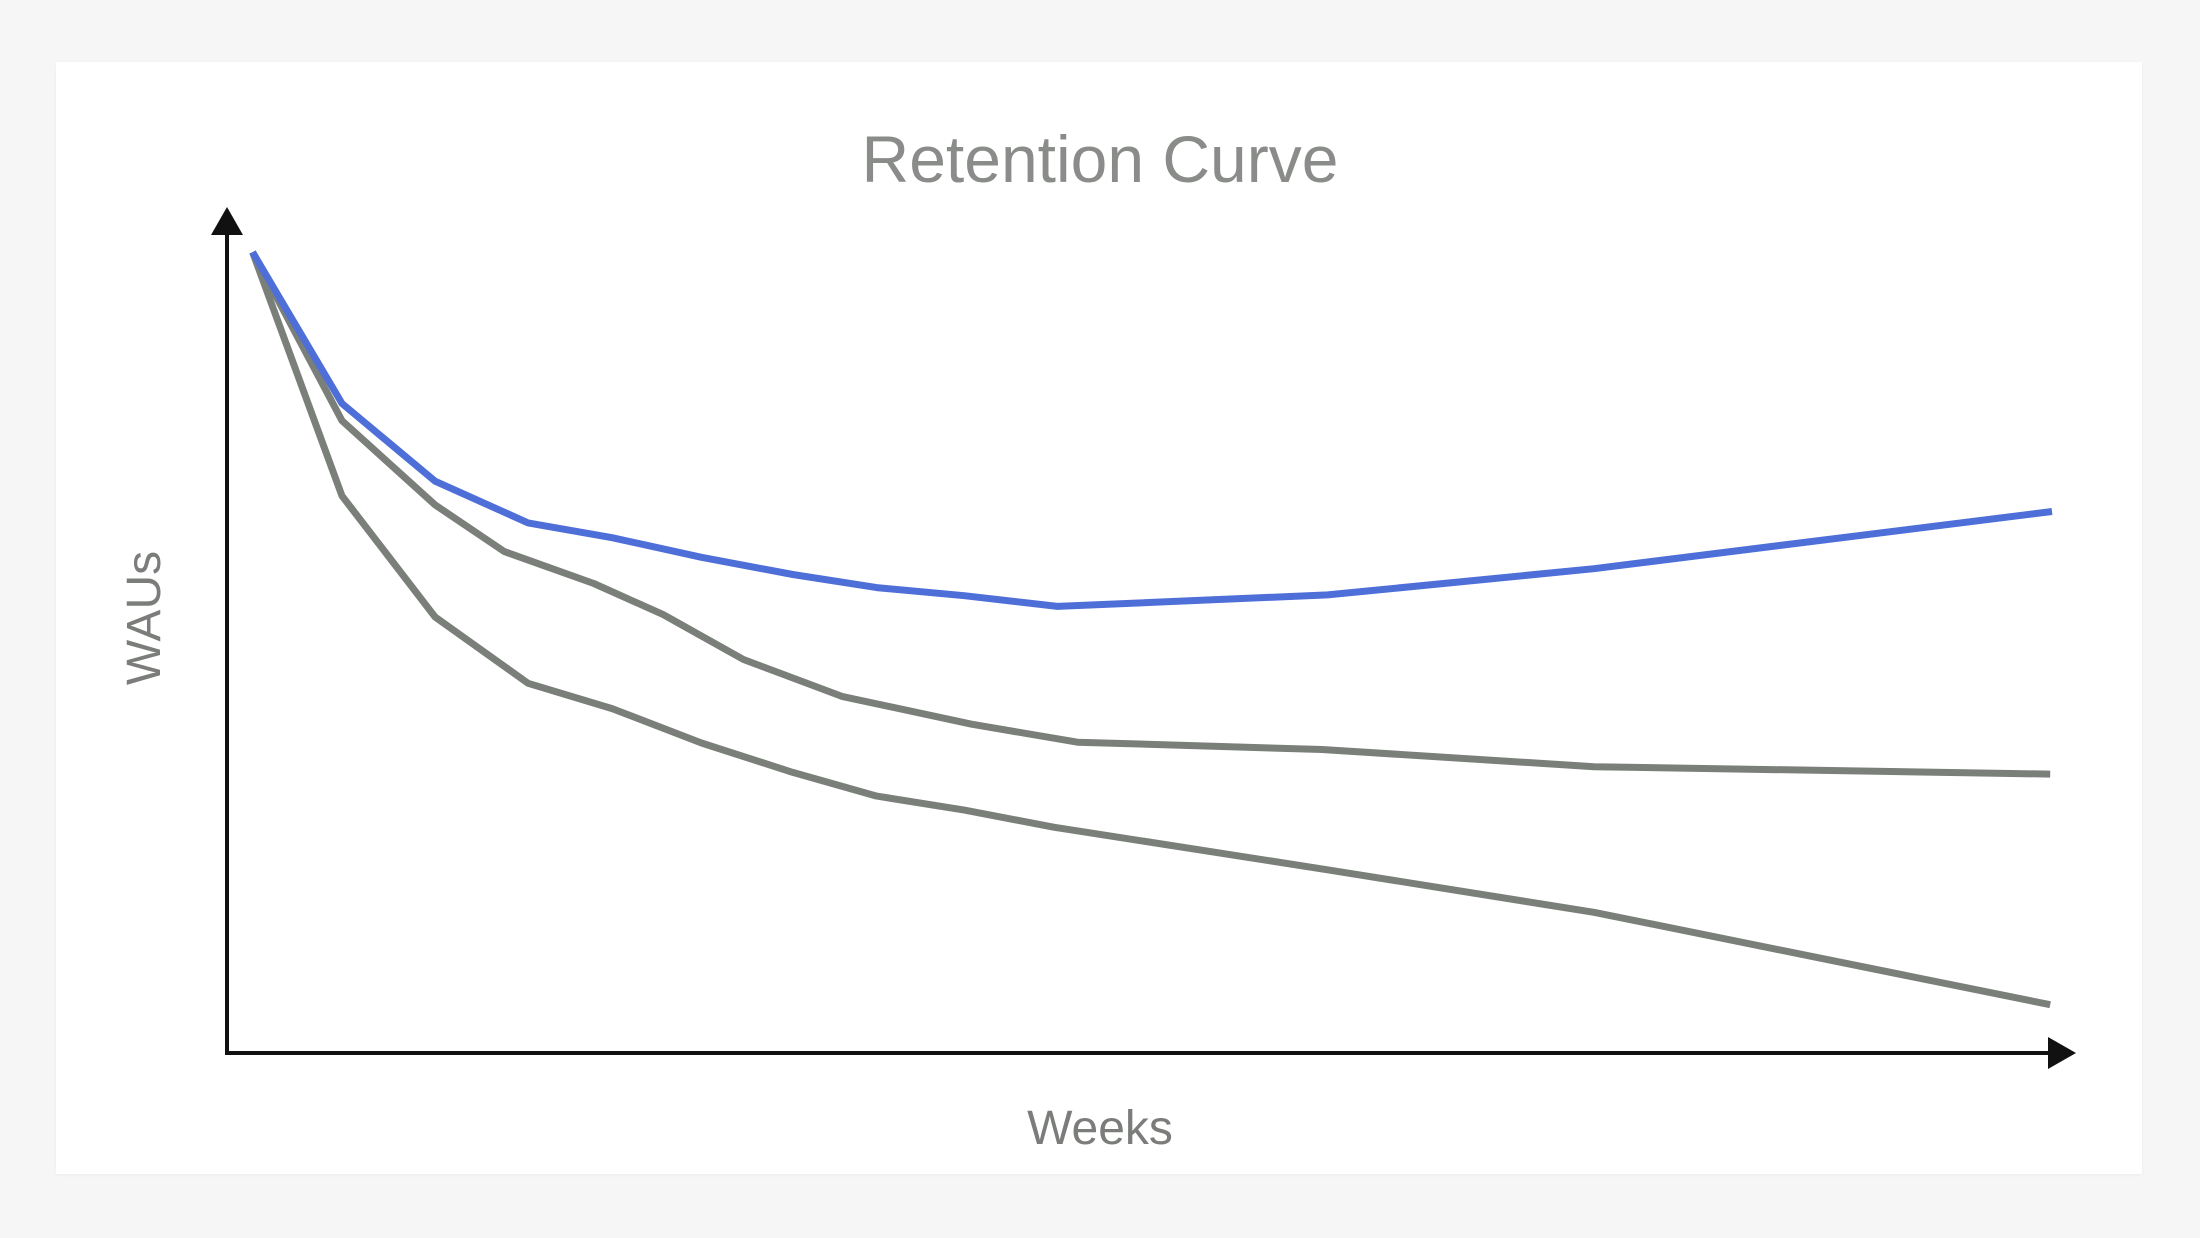 This screenshot has height=1238, width=2200. Describe the element at coordinates (227, 221) in the screenshot. I see `y-axis-arrow-icon` at that location.